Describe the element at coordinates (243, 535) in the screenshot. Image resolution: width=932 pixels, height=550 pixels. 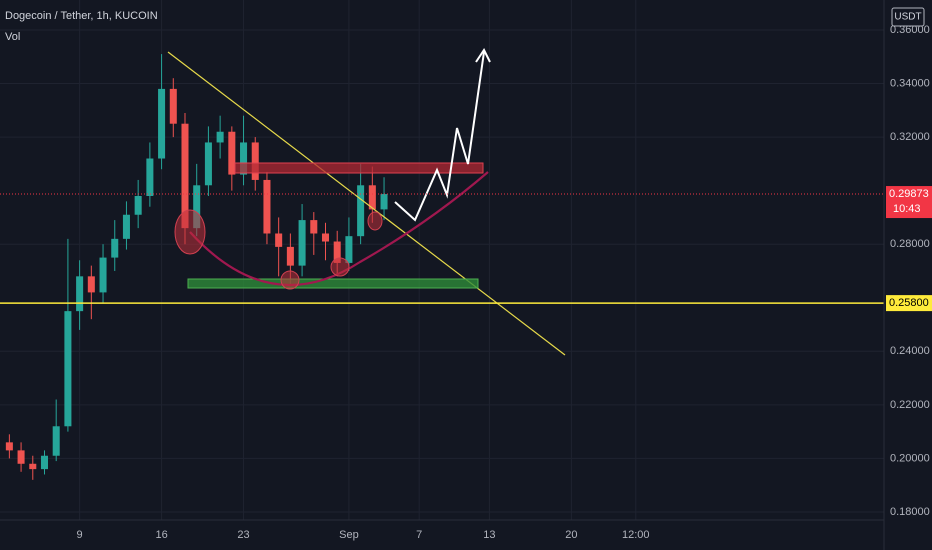
I see `x-tick-label: 23` at that location.